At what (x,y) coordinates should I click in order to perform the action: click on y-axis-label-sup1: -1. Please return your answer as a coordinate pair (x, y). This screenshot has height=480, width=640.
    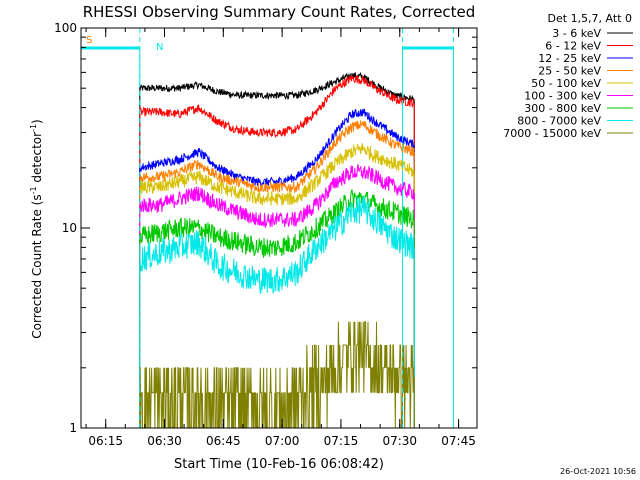
    Looking at the image, I should click on (33, 190).